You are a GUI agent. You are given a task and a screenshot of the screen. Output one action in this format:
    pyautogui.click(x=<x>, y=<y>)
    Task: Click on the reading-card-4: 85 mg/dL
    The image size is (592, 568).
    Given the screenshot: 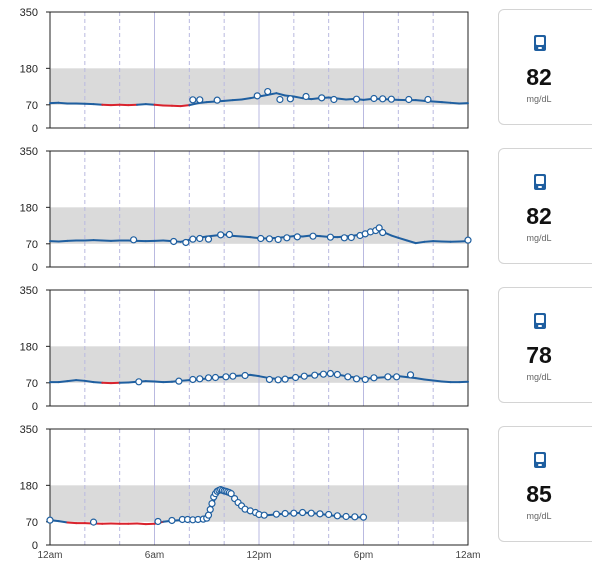 What is the action you would take?
    pyautogui.click(x=545, y=484)
    